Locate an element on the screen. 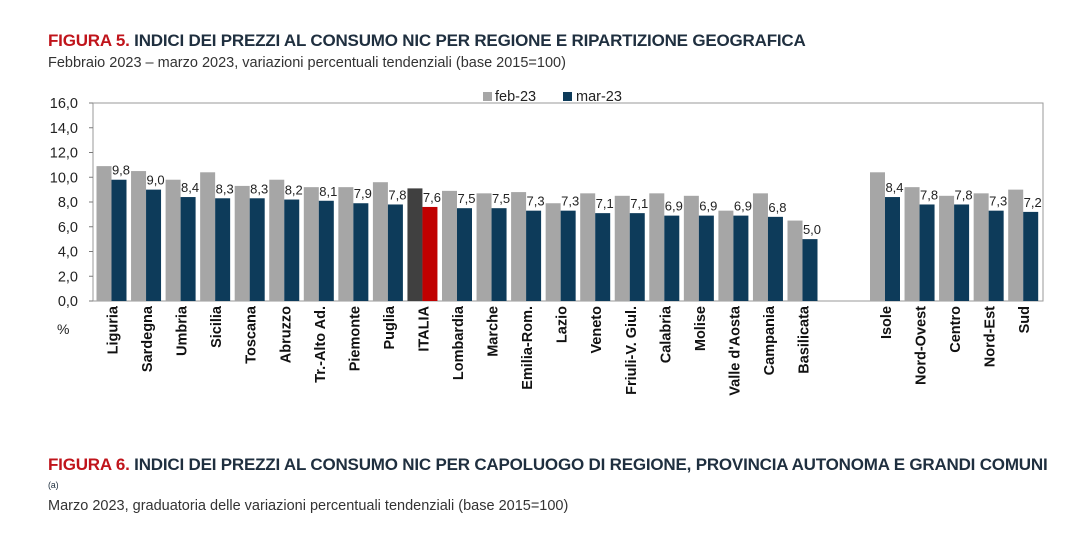 This screenshot has height=543, width=1087. data-label: 8,3 is located at coordinates (225, 188).